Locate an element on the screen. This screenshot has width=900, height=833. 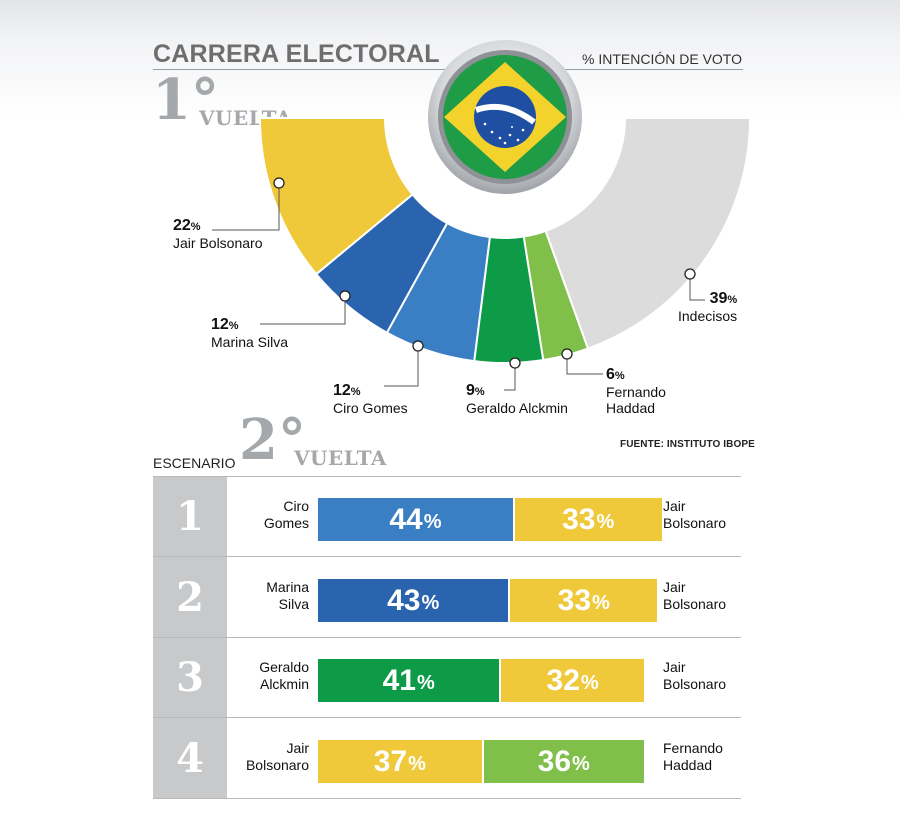
slice-label-ciro: 12% Ciro Gomes is located at coordinates (370, 399).